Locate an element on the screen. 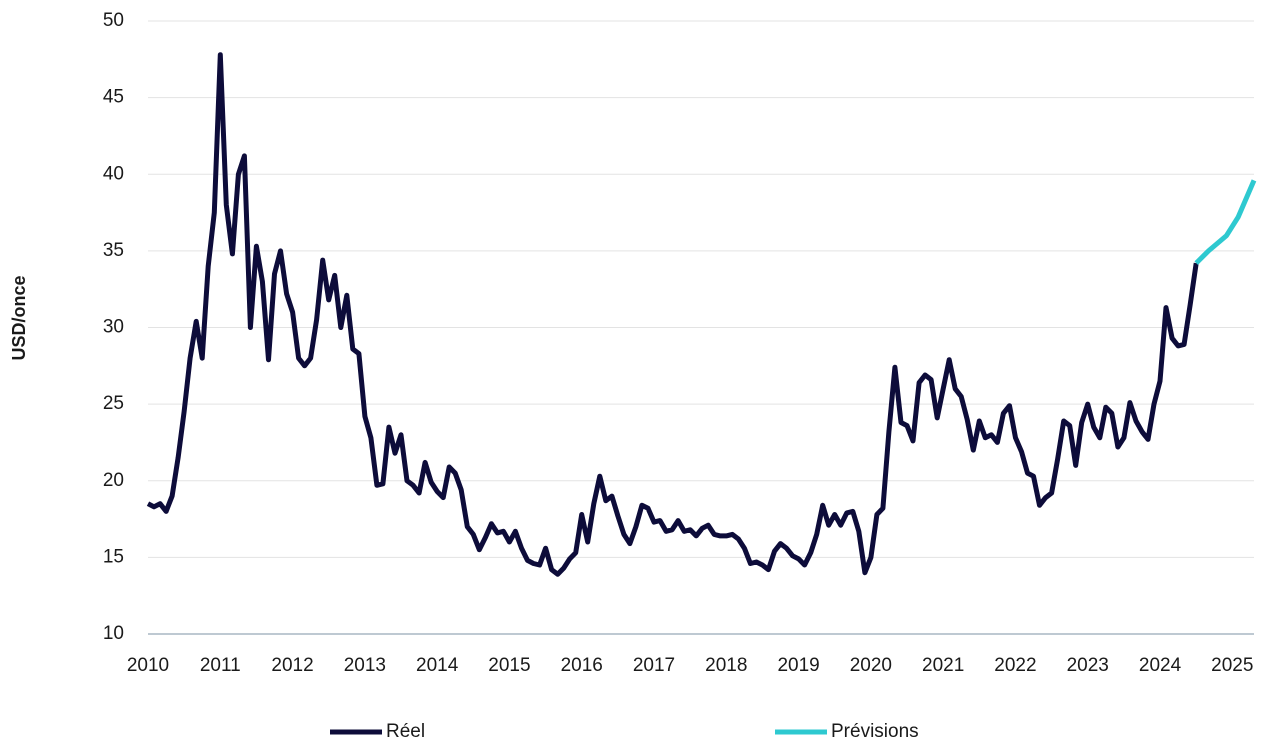  x-tick-label: 2019 is located at coordinates (798, 665).